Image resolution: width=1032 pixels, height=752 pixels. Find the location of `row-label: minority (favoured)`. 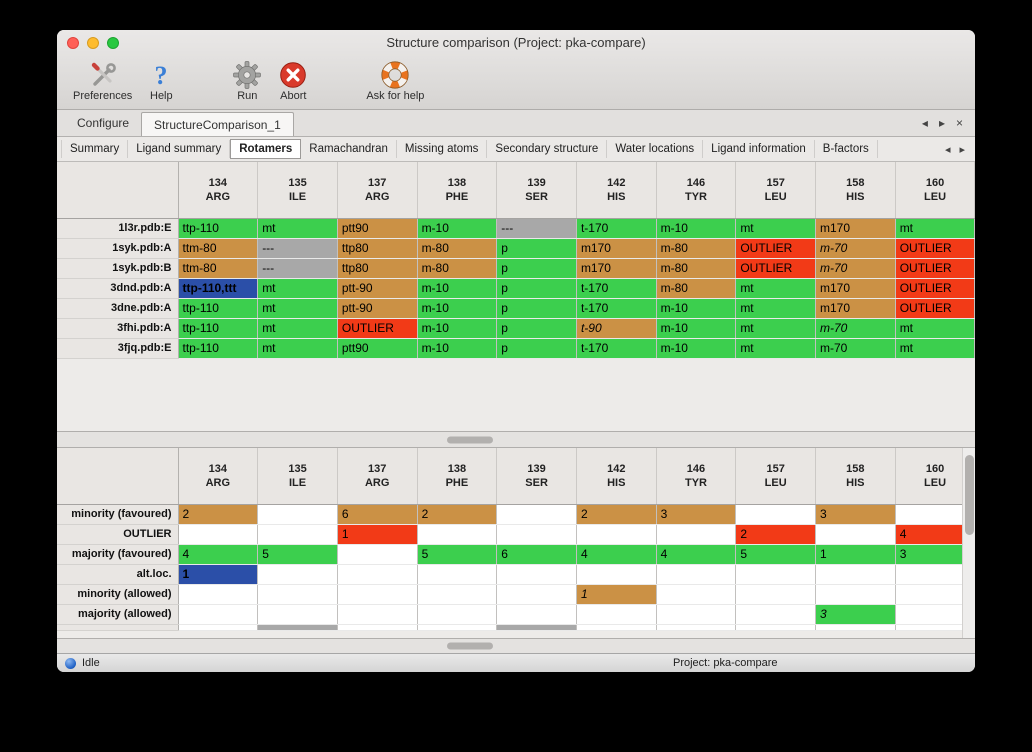

row-label: minority (favoured) is located at coordinates (118, 514).